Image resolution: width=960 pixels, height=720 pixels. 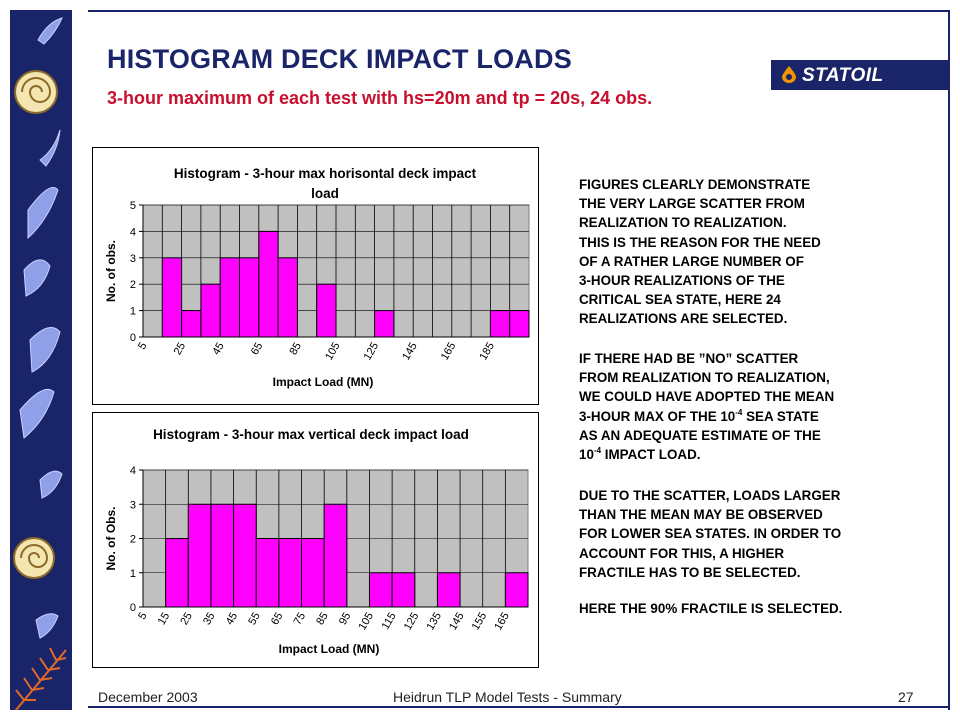 What do you see at coordinates (707, 397) in the screenshot?
I see `text-line: WE COULD HAVE ADOPTED THE MEAN` at bounding box center [707, 397].